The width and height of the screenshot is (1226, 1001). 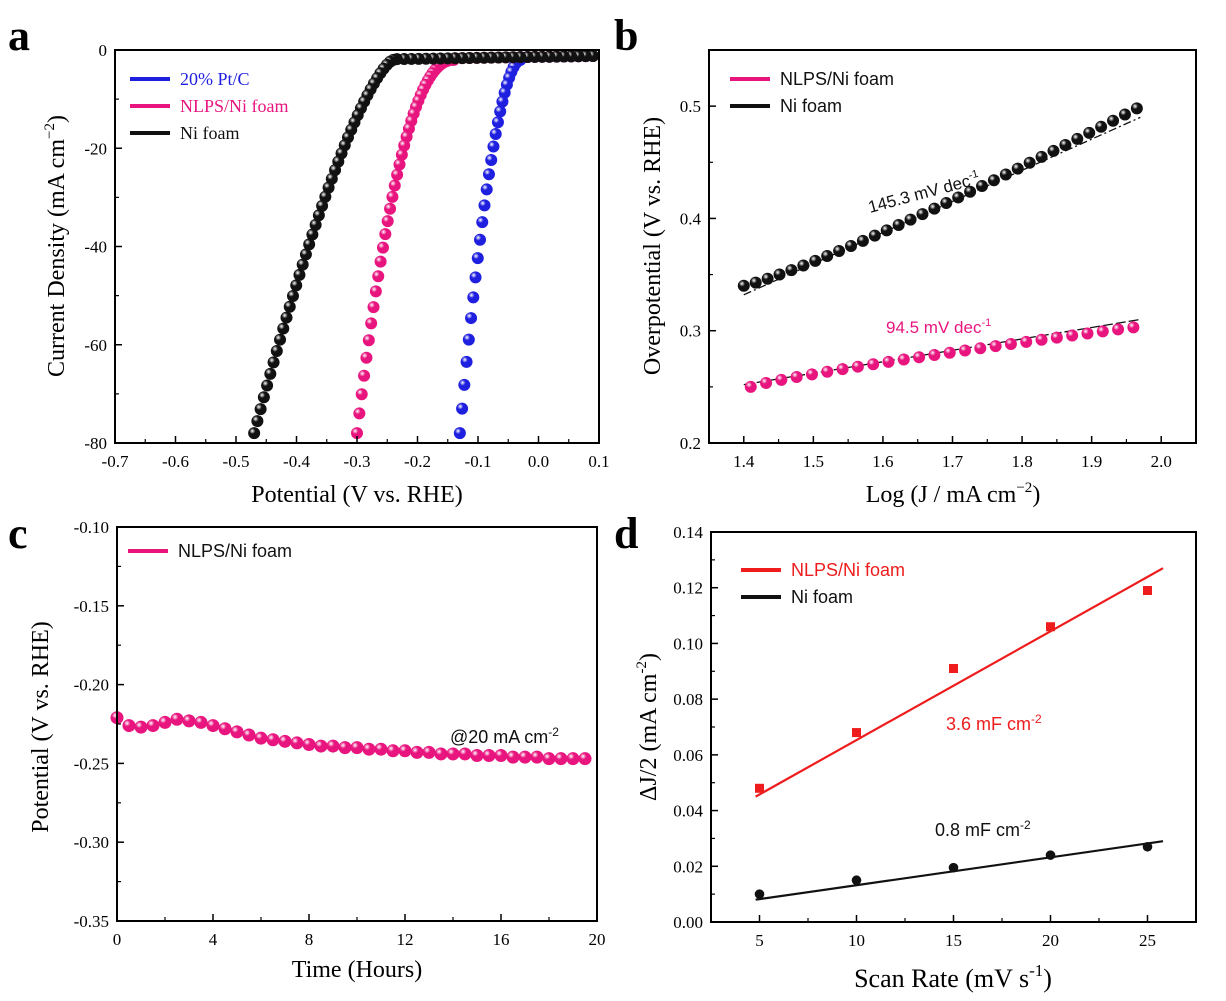 What do you see at coordinates (309, 939) in the screenshot?
I see `x-tick-label: 8` at bounding box center [309, 939].